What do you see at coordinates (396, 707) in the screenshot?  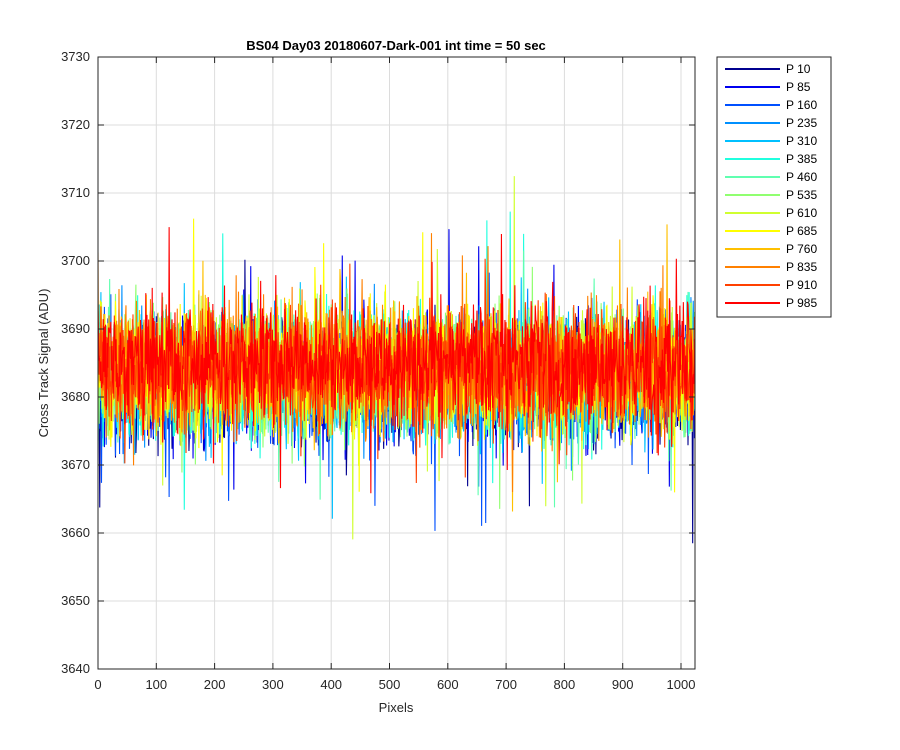 I see `x-axis-label: Pixels` at bounding box center [396, 707].